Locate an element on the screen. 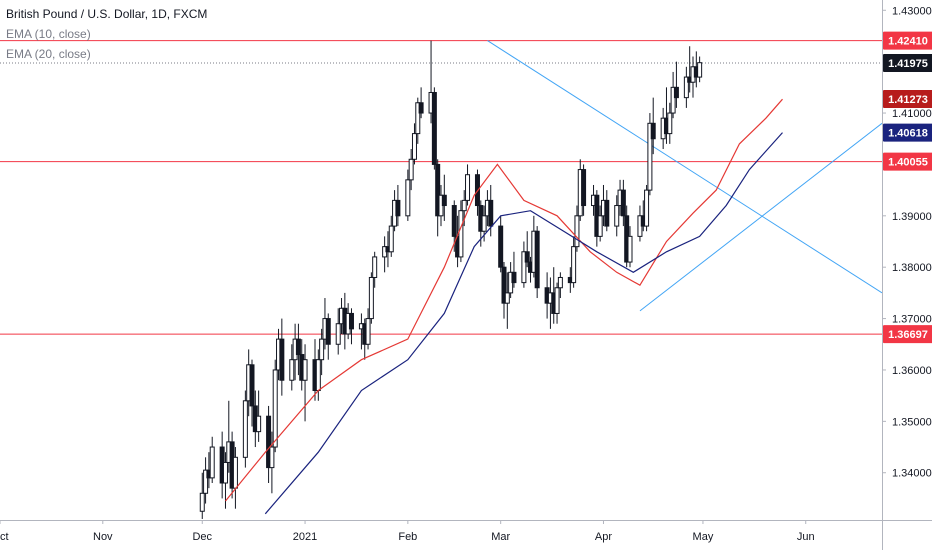 Image resolution: width=932 pixels, height=555 pixels. price-tag-label: 1.41975 is located at coordinates (908, 64).